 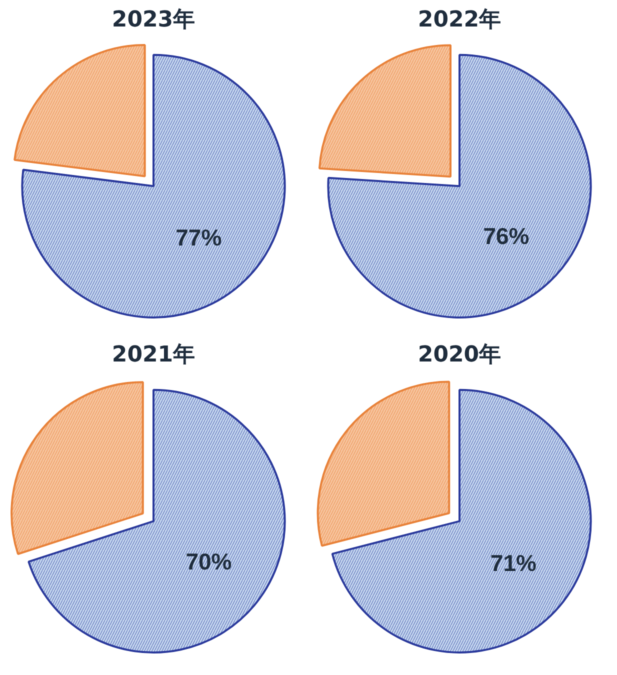 What do you see at coordinates (209, 561) in the screenshot?
I see `data-label: 70%` at bounding box center [209, 561].